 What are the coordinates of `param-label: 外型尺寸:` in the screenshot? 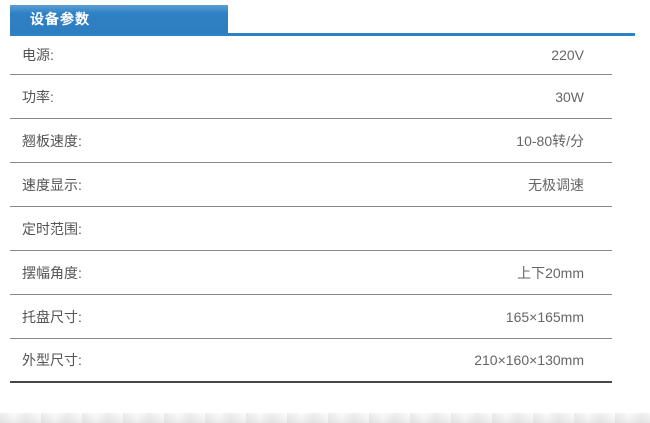 It's located at (52, 360).